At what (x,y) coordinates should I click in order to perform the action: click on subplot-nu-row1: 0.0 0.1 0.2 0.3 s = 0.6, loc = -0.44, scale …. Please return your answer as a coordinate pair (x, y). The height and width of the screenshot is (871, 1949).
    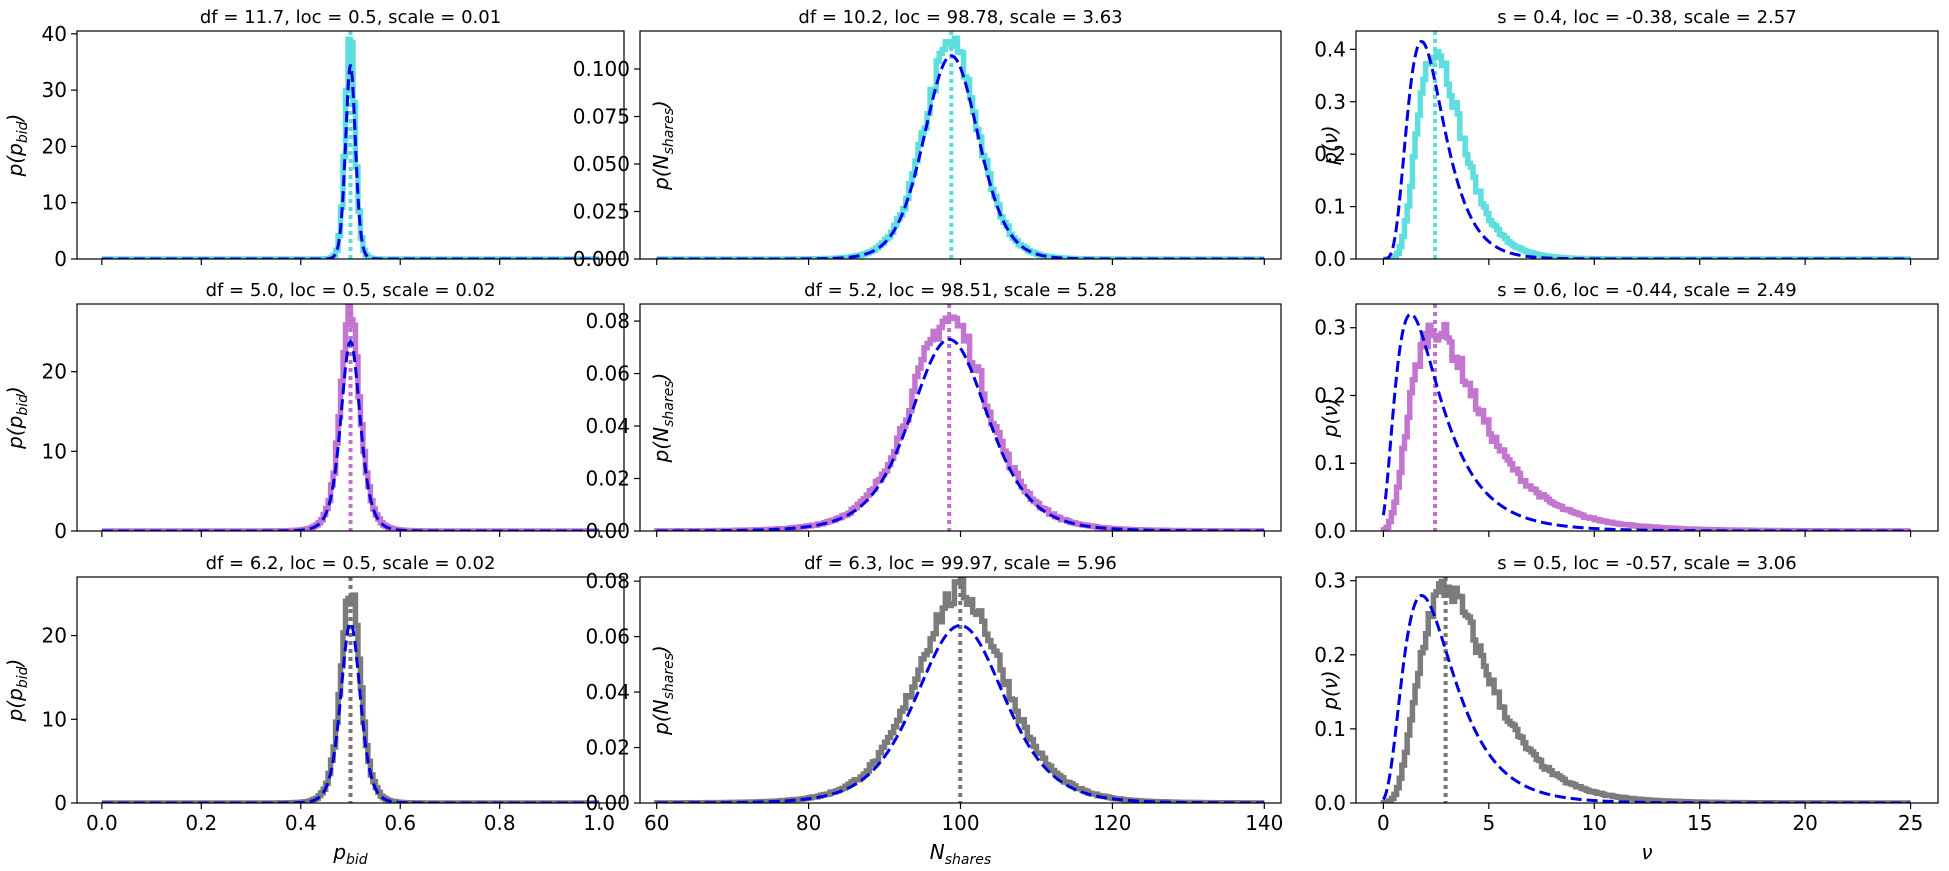
    Looking at the image, I should click on (1626, 411).